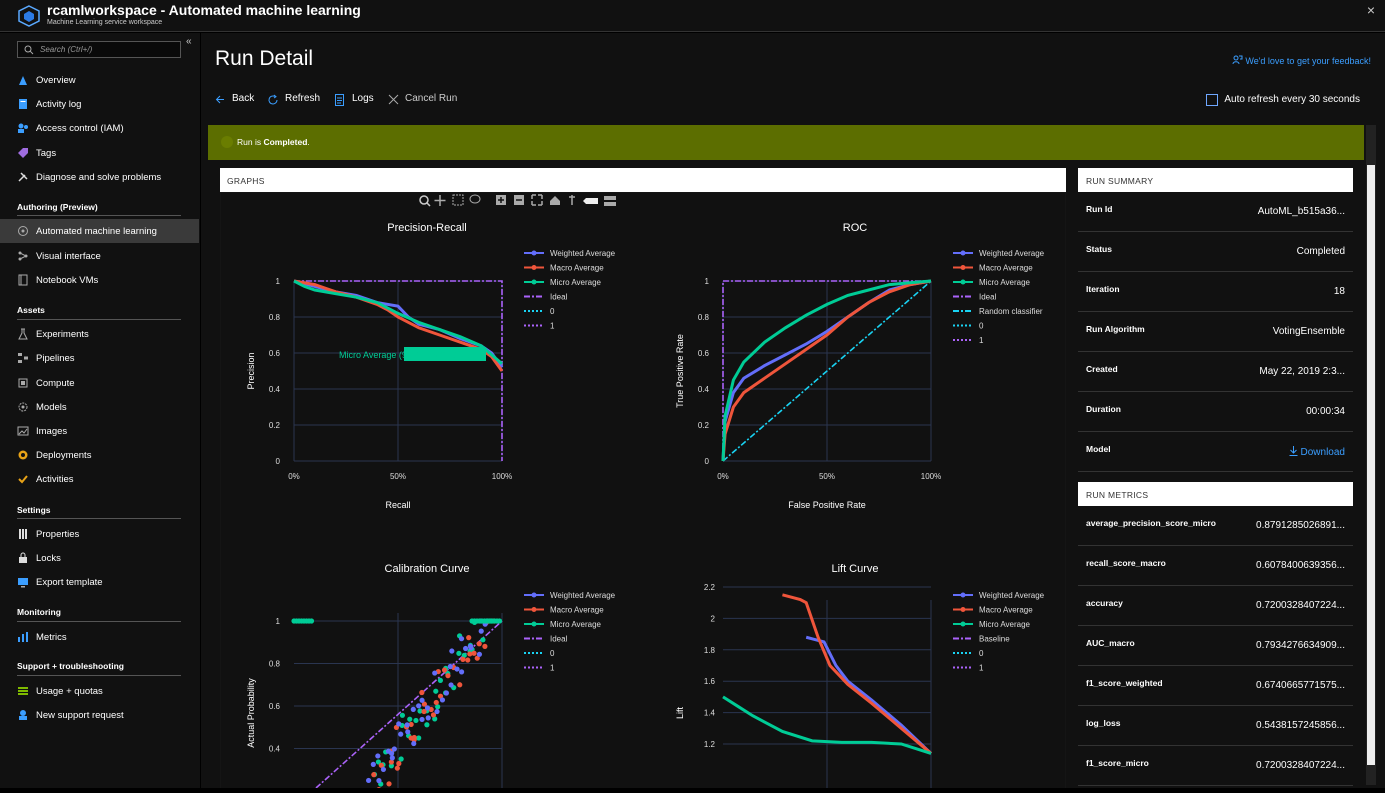 This screenshot has width=1385, height=793. Describe the element at coordinates (1301, 60) in the screenshot. I see `feedback-link: We'd love to get your feedback!` at that location.